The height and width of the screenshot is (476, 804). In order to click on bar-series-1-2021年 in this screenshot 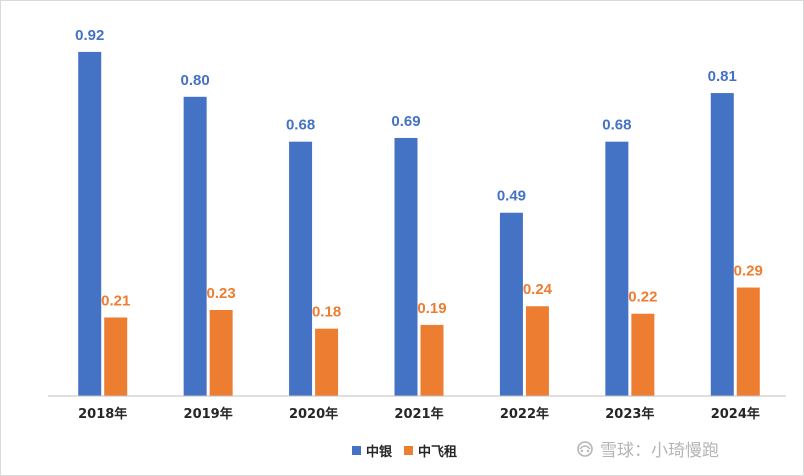, I will do `click(406, 266)`.